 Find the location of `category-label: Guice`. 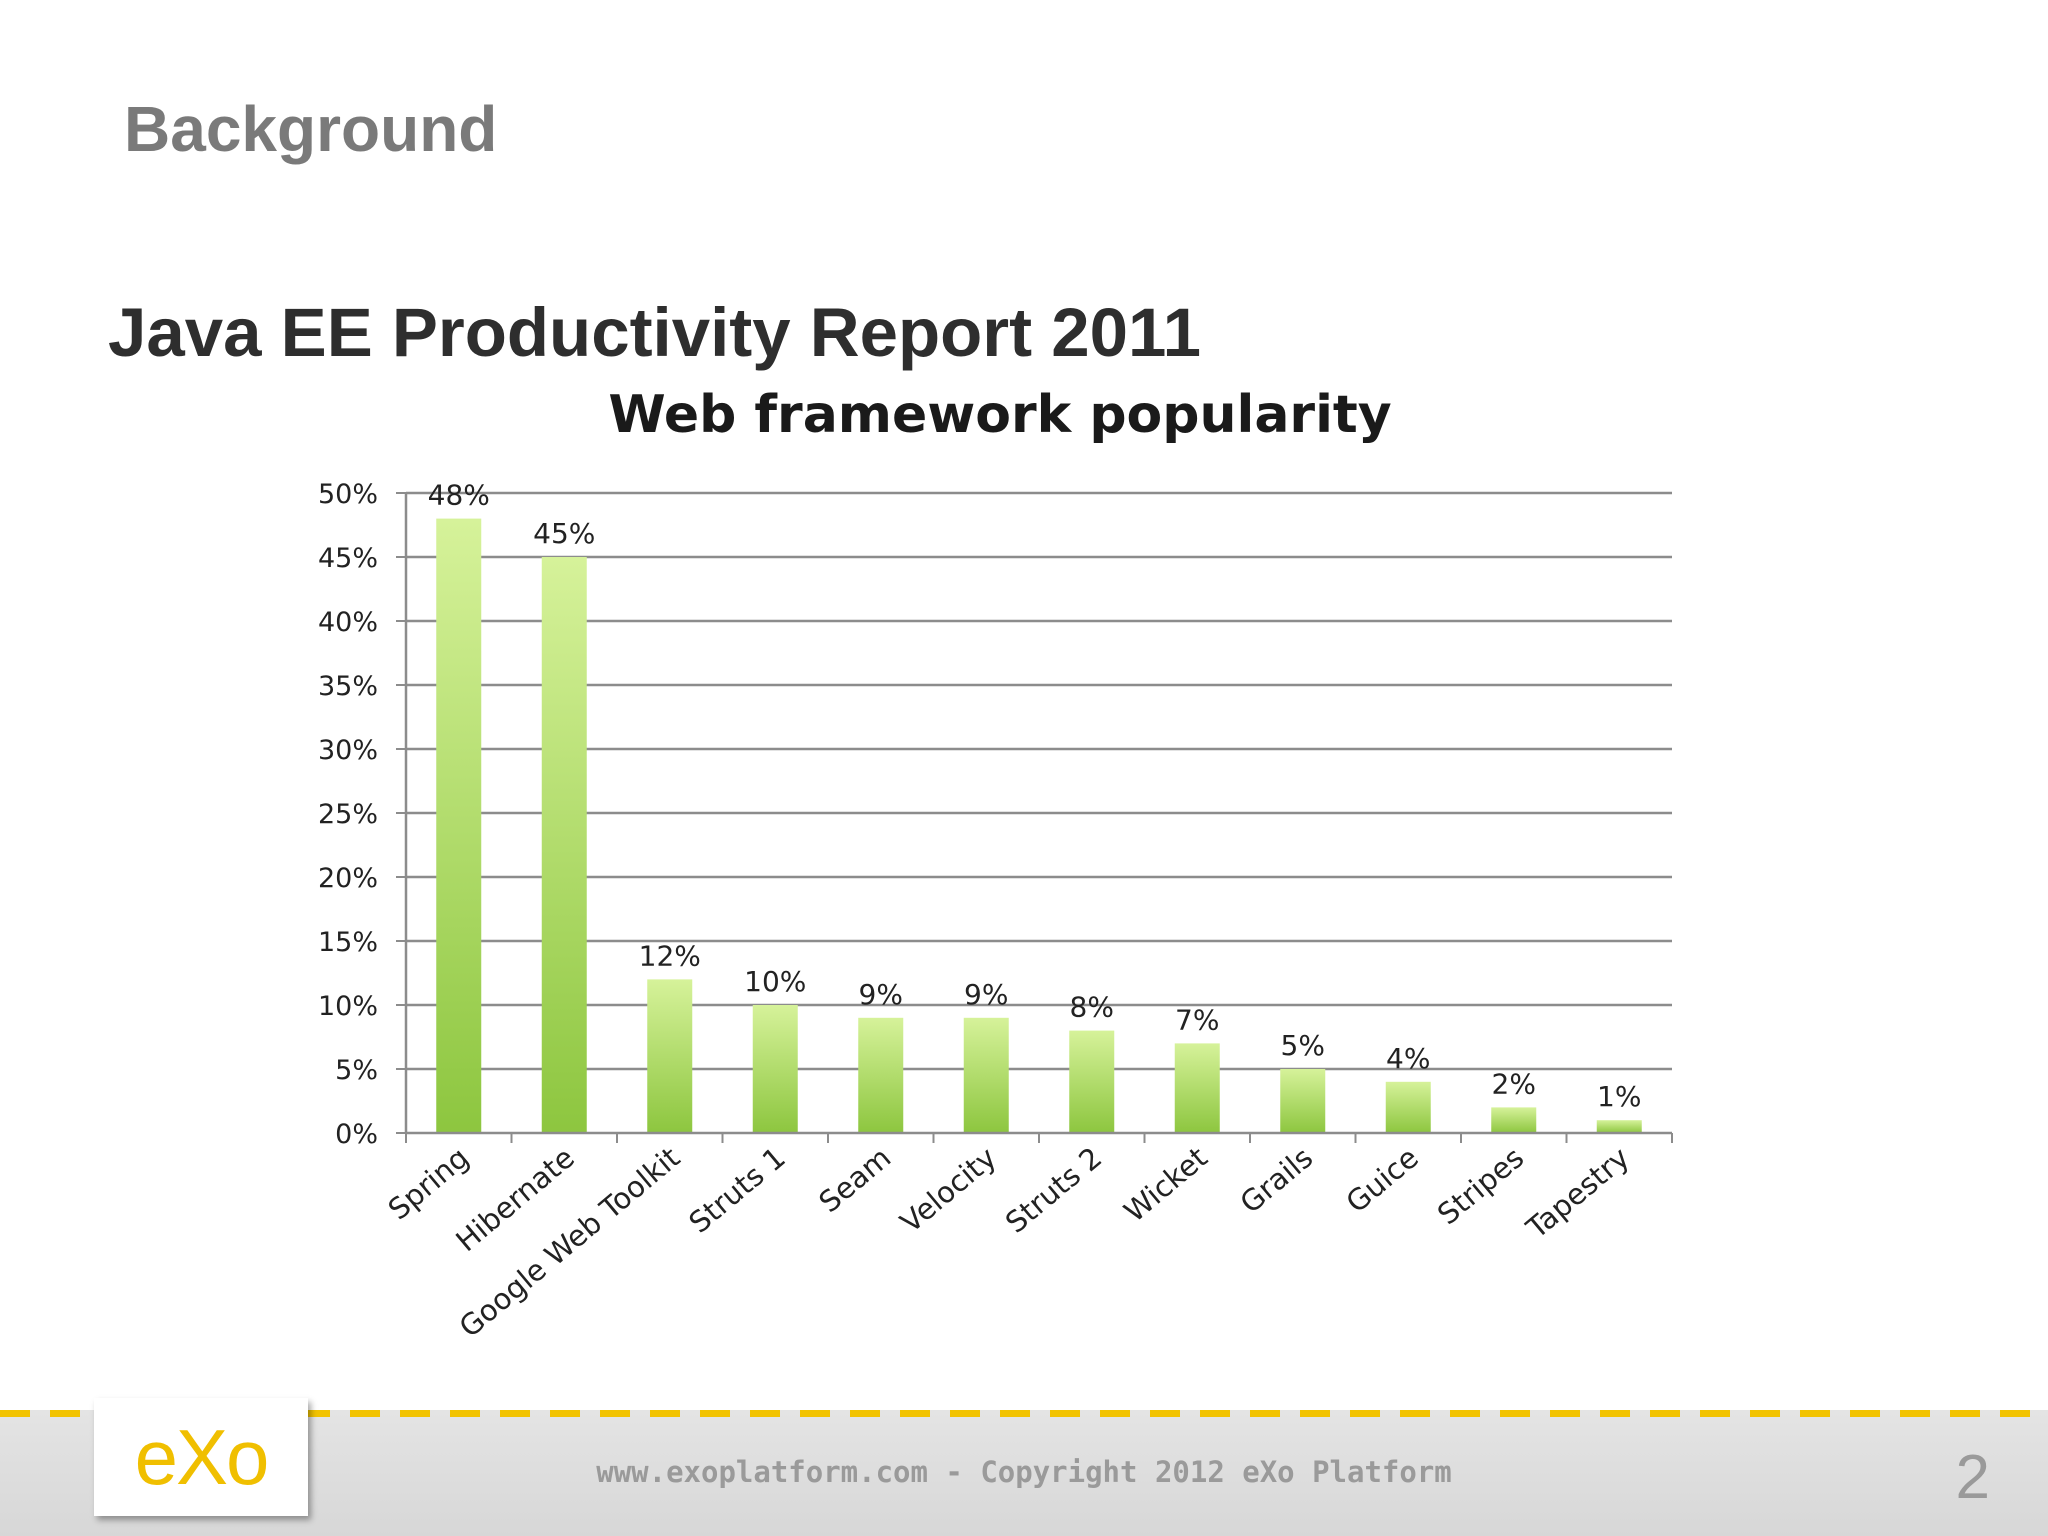

category-label: Guice is located at coordinates (1382, 1179).